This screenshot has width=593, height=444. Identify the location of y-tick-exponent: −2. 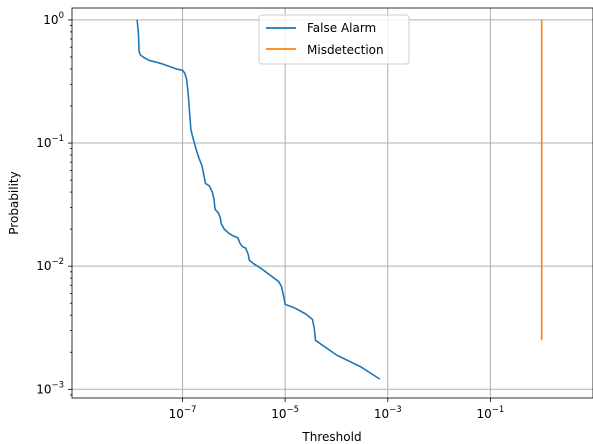
(57, 262).